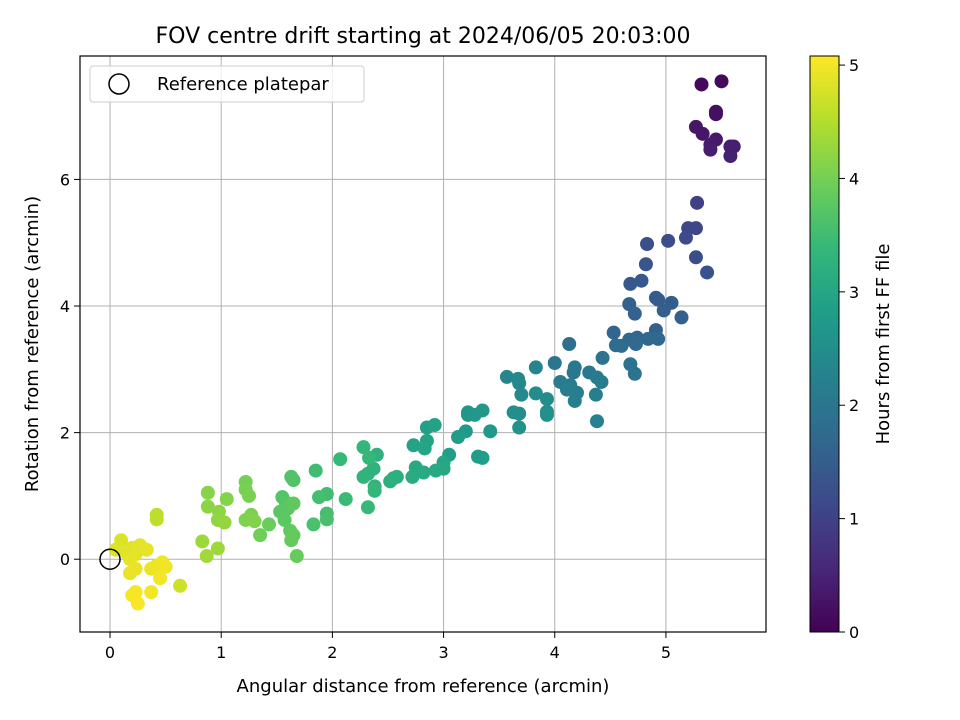 The height and width of the screenshot is (720, 960). Describe the element at coordinates (666, 652) in the screenshot. I see `x-tick-label: 5` at that location.